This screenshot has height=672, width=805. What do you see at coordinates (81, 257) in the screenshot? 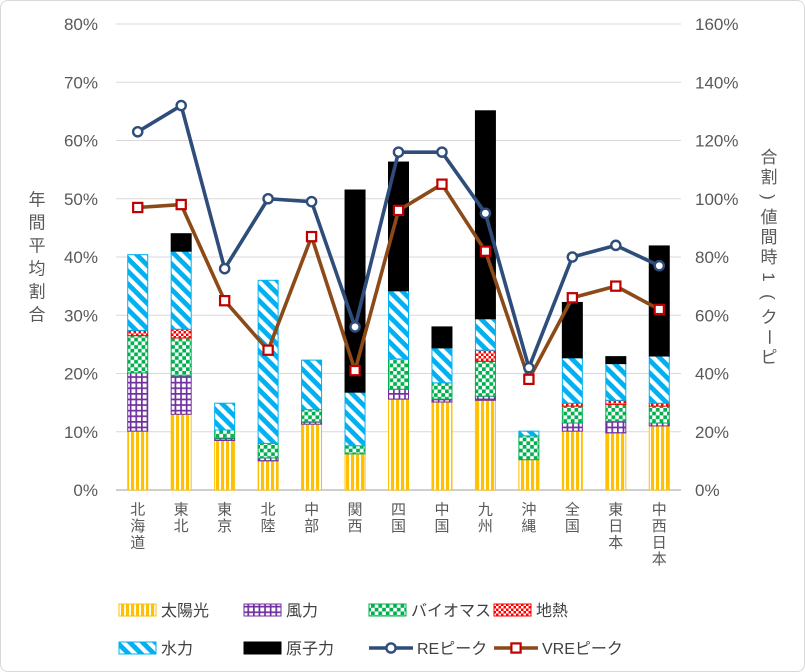
I see `left-axis-tick-label: 40%` at bounding box center [81, 257].